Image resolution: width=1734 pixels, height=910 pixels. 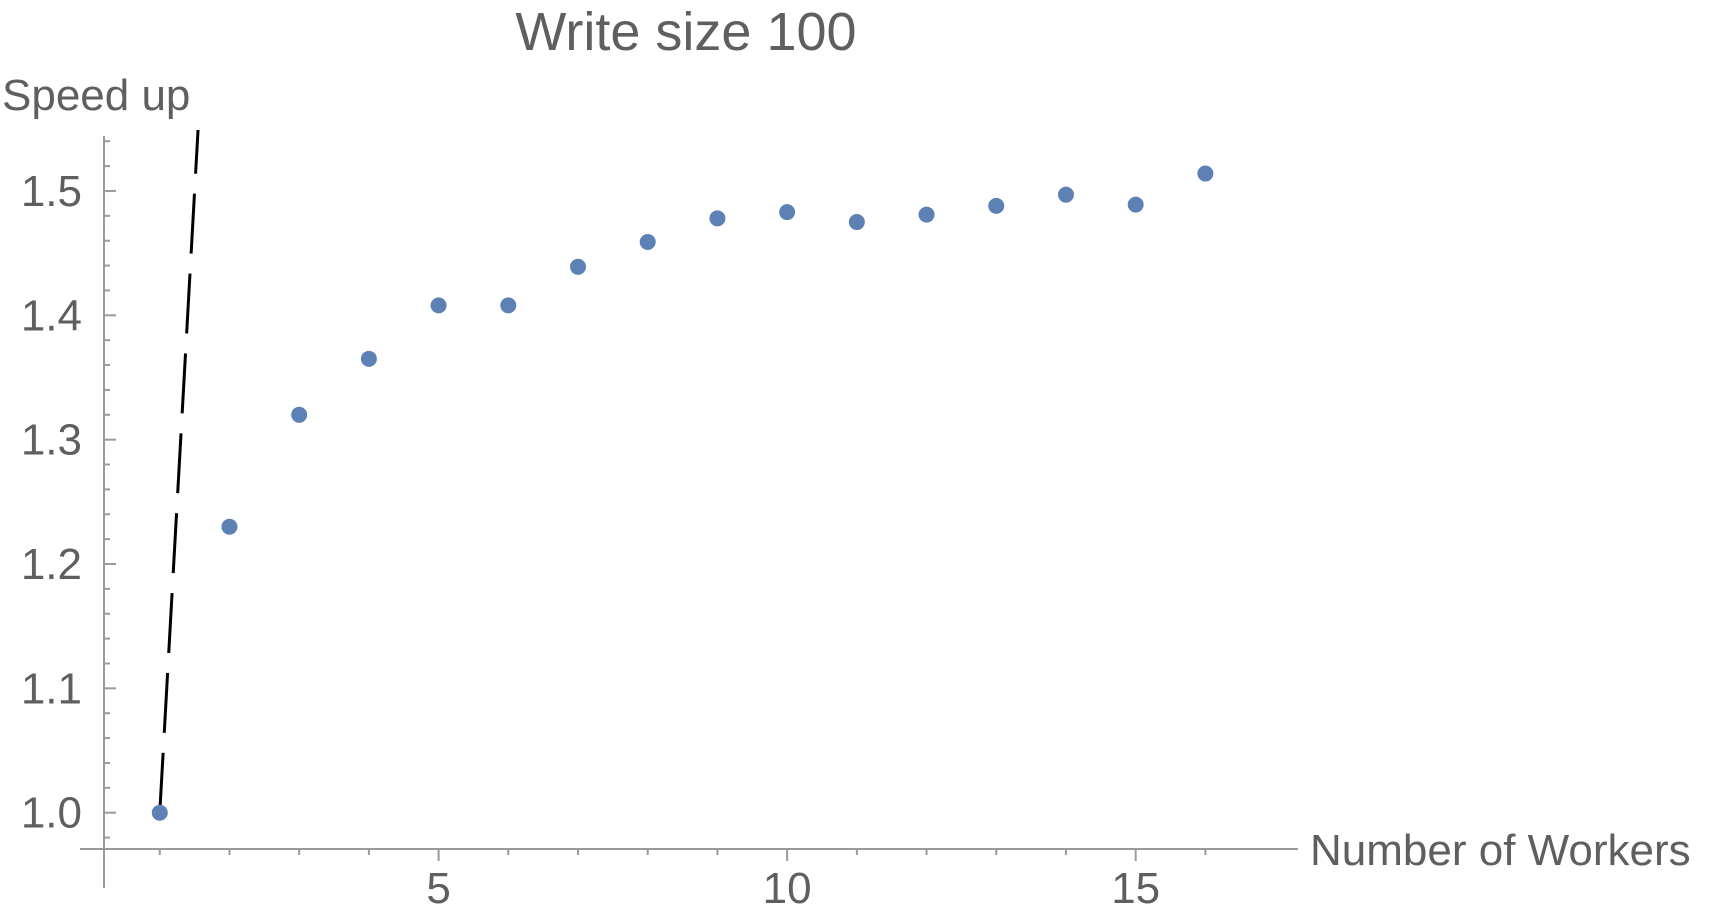 What do you see at coordinates (96, 95) in the screenshot?
I see `y-axis-title: Speed up` at bounding box center [96, 95].